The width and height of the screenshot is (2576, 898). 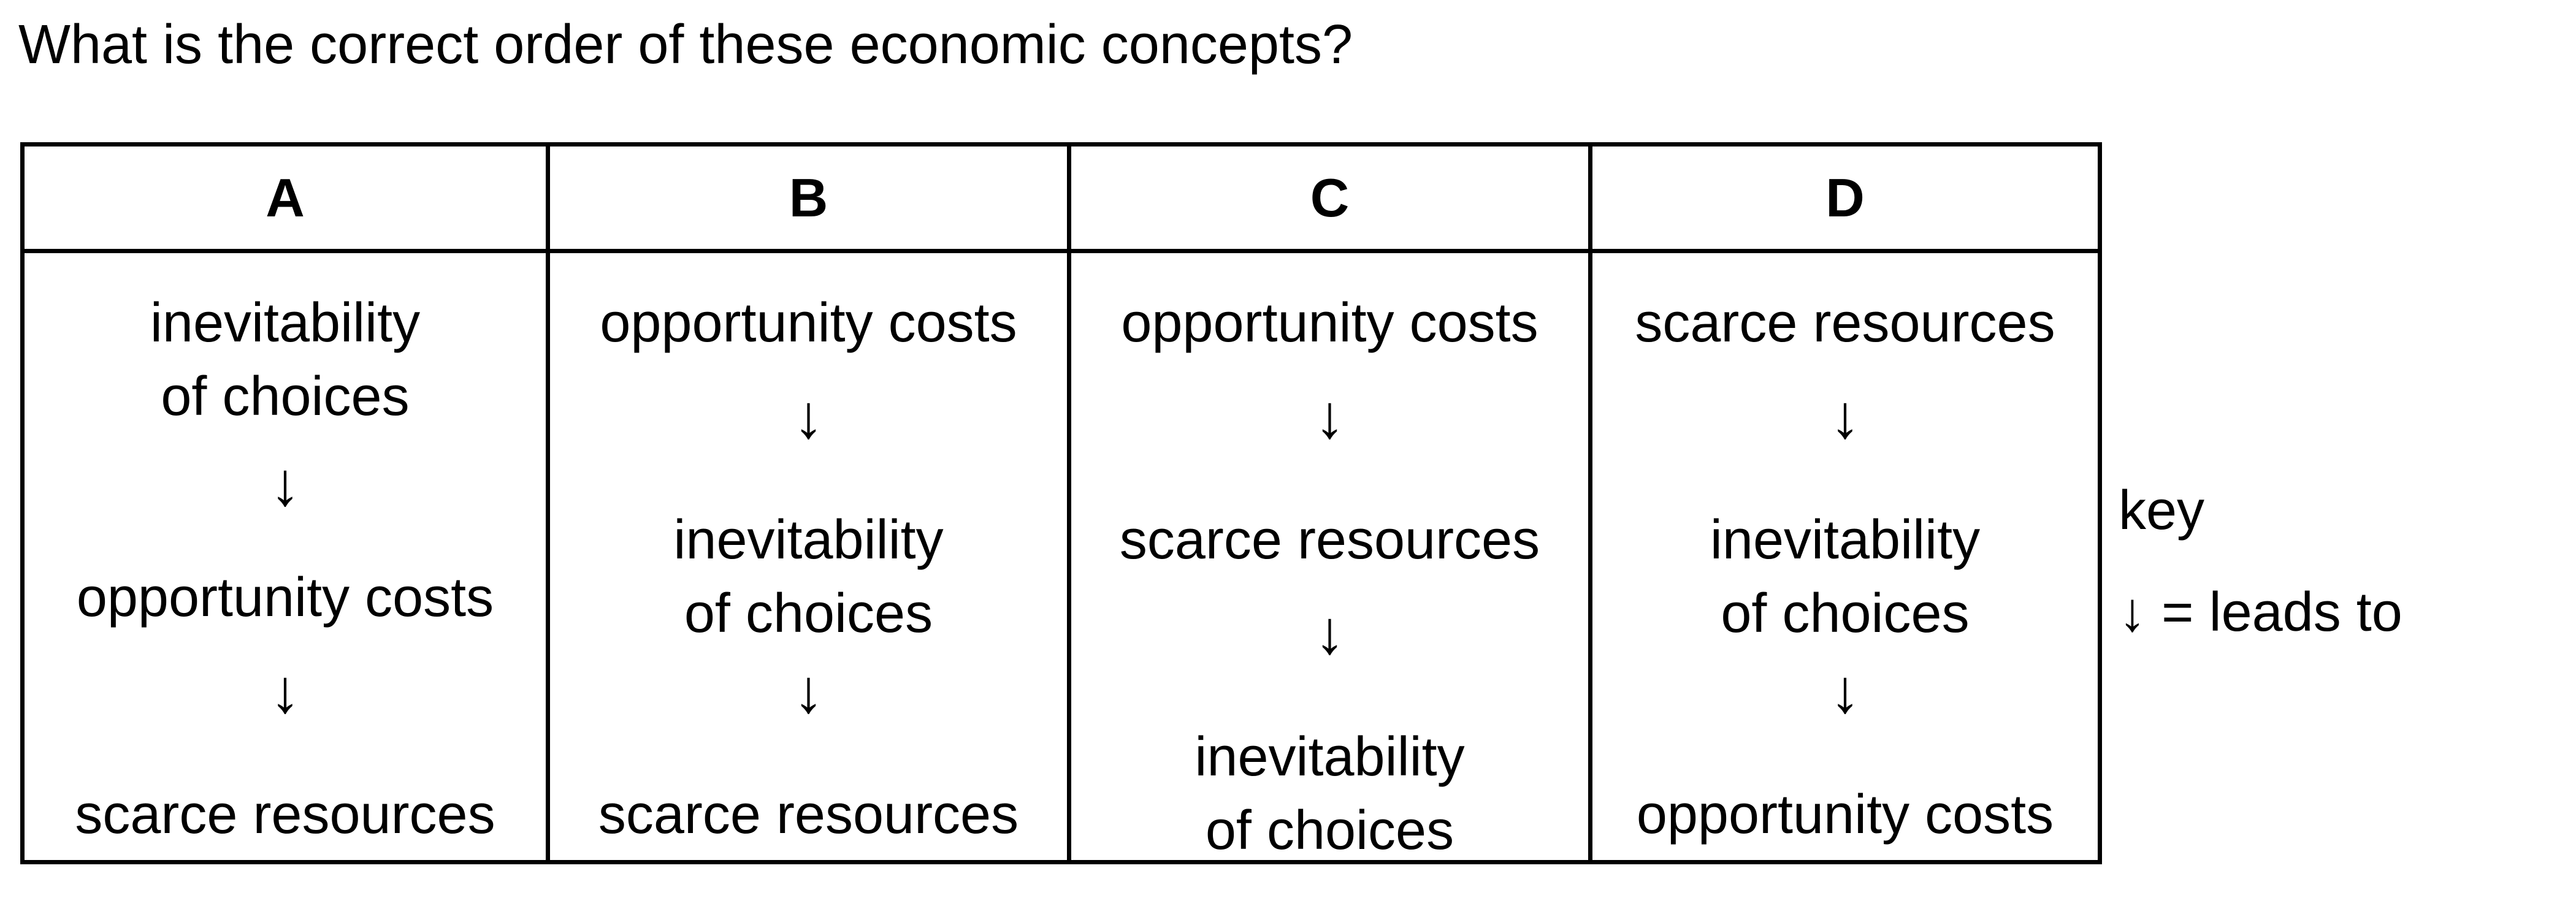 I want to click on concept-b-3-line1: scarce resources, so click(x=808, y=815).